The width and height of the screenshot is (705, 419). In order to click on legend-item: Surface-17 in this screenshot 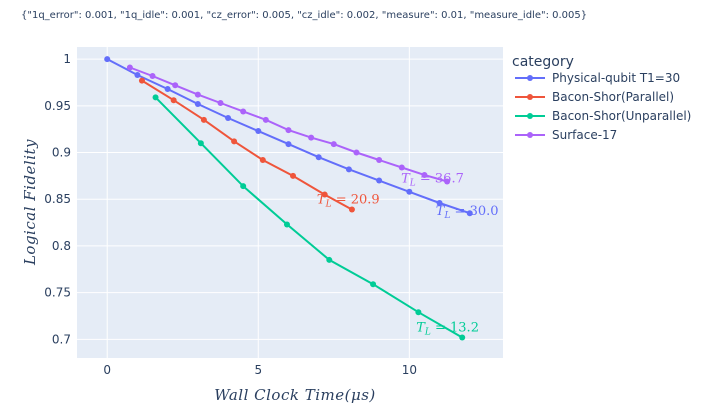, I will do `click(566, 135)`.